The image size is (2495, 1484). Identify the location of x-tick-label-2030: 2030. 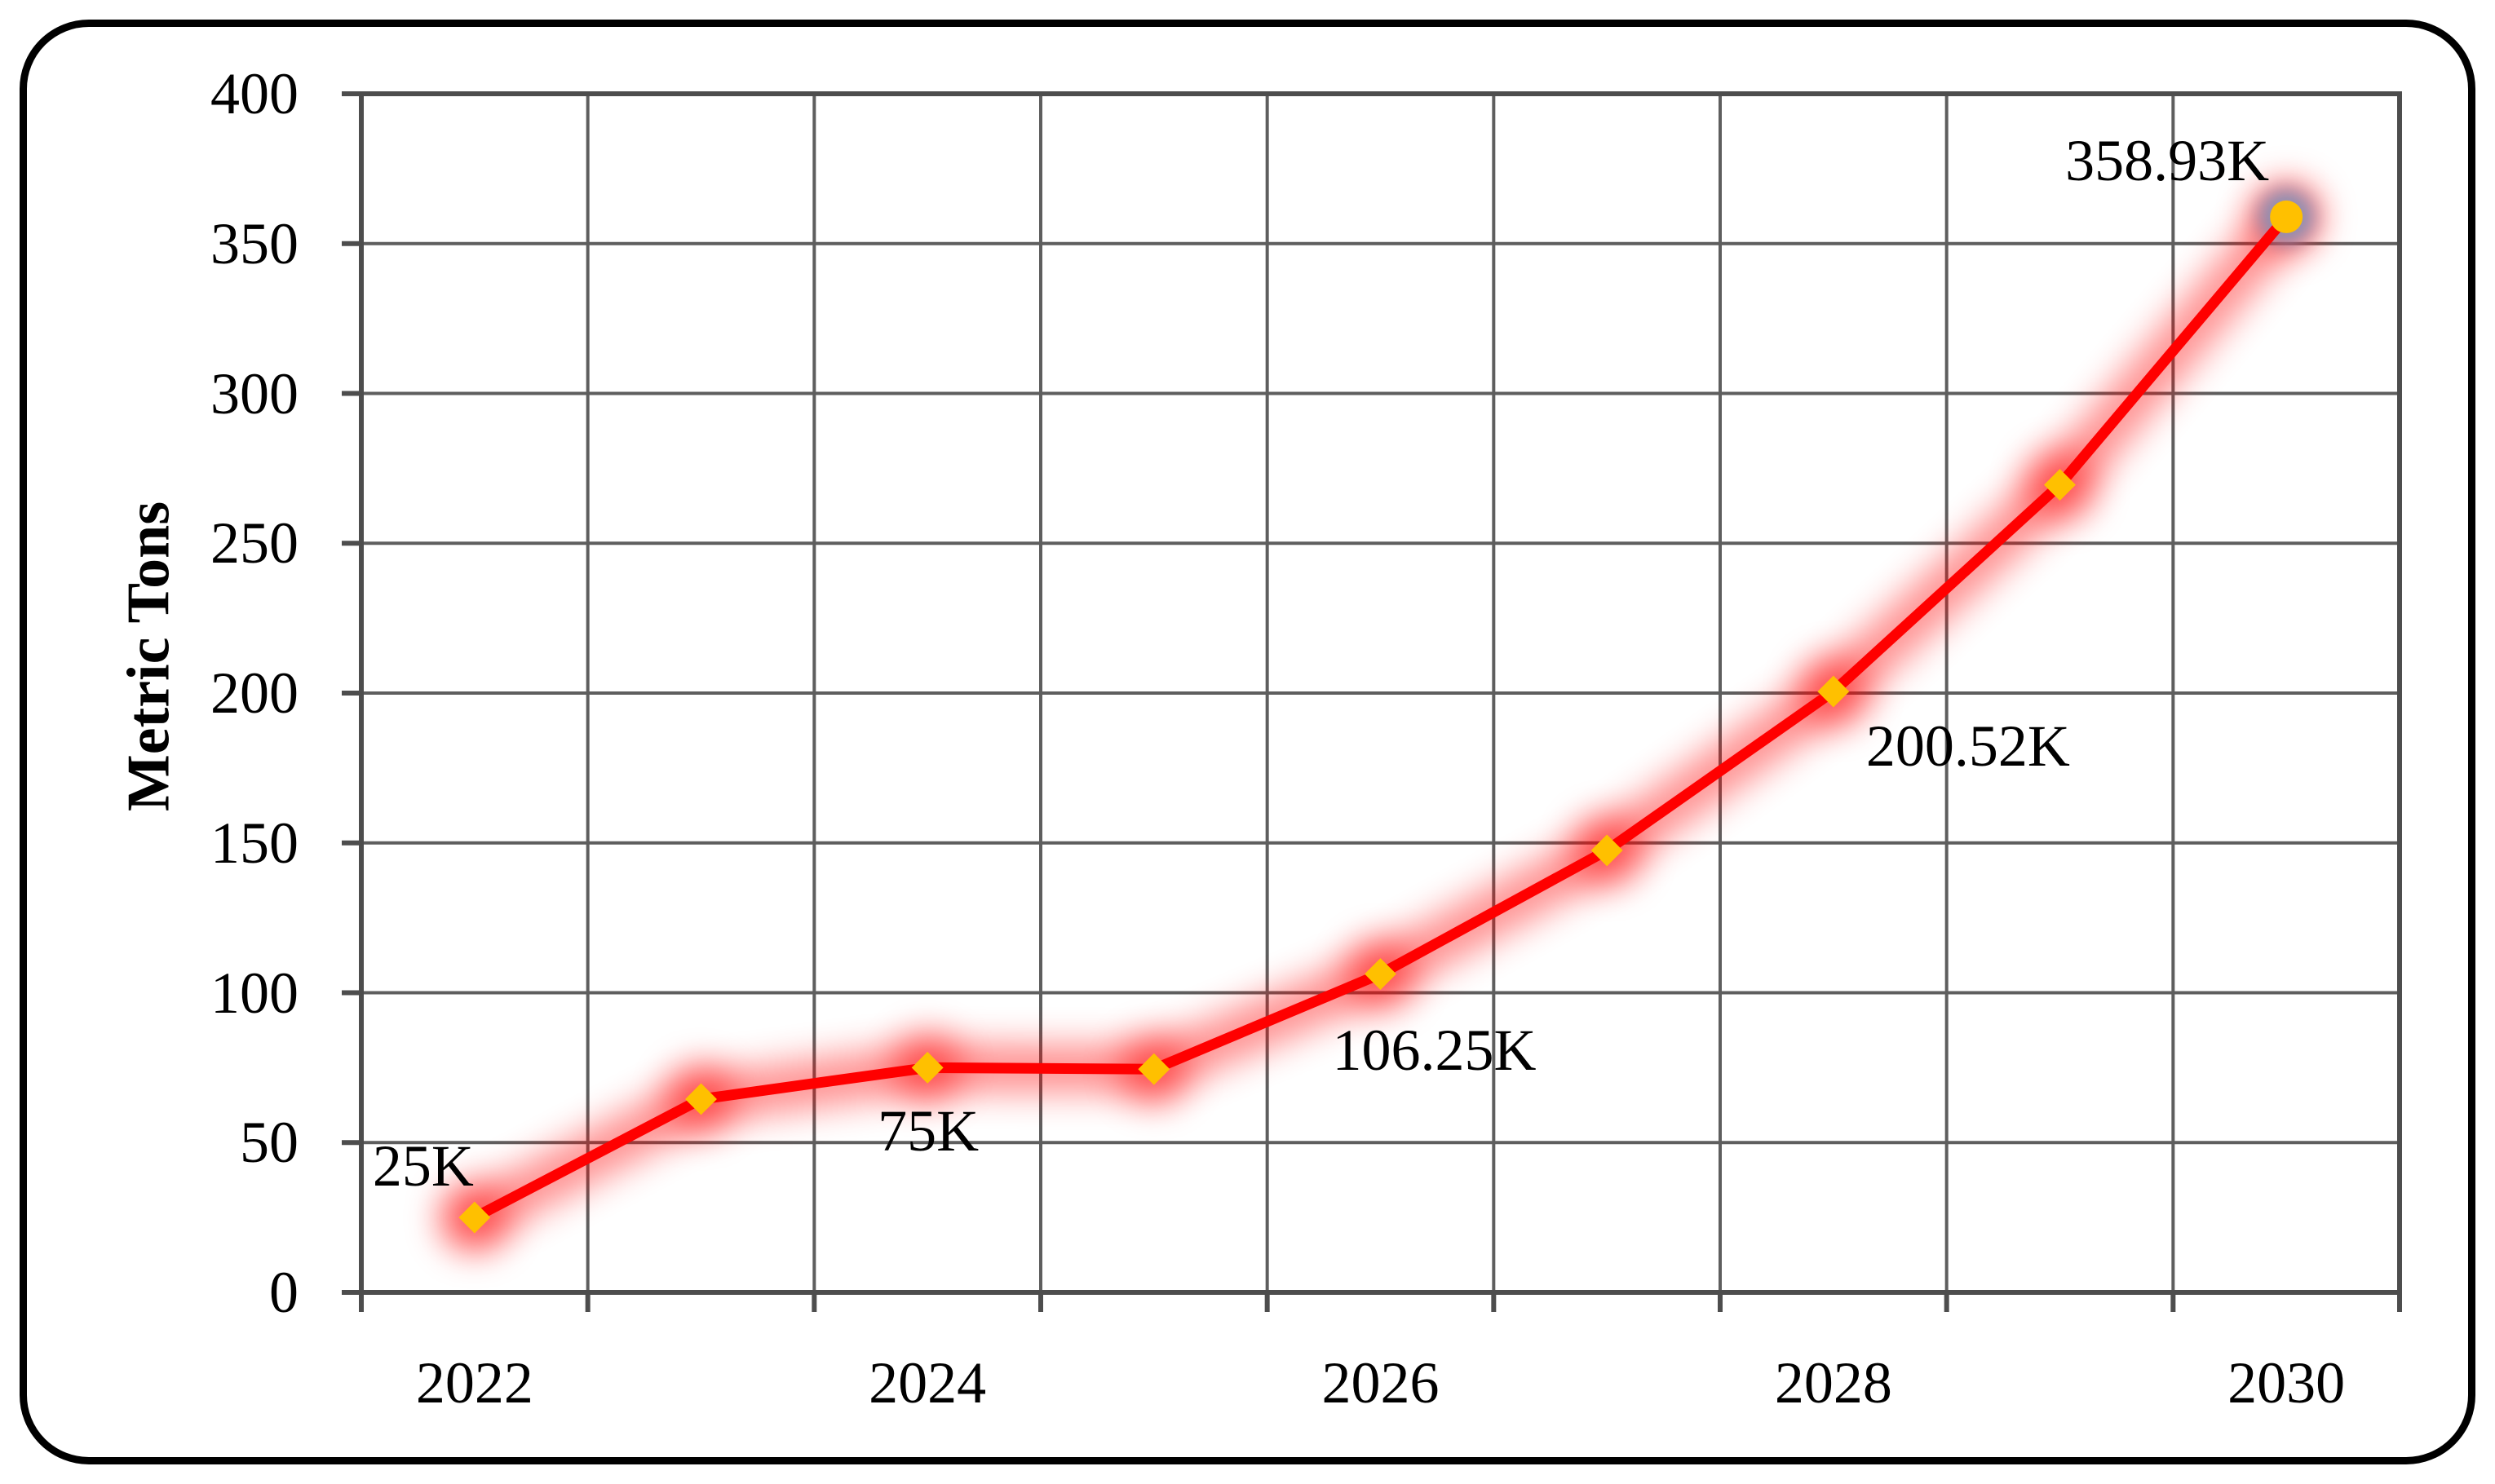
(2286, 1383).